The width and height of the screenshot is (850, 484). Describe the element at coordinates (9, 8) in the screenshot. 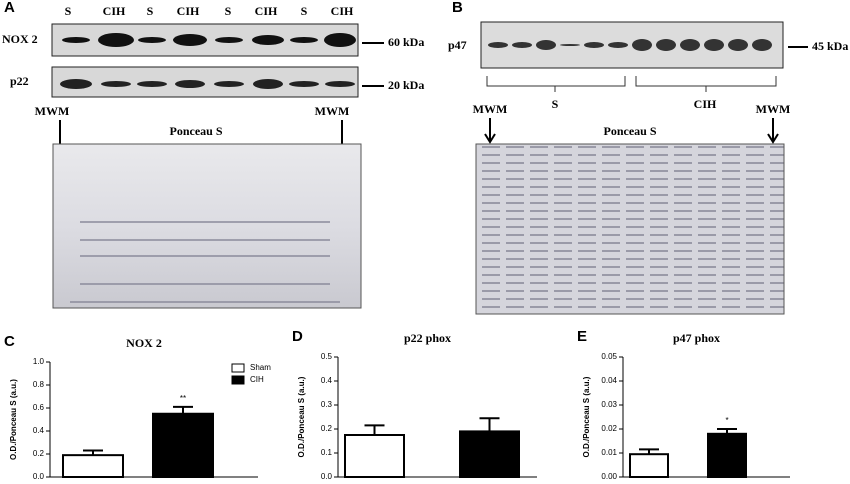

I see `panel-letter: A` at that location.